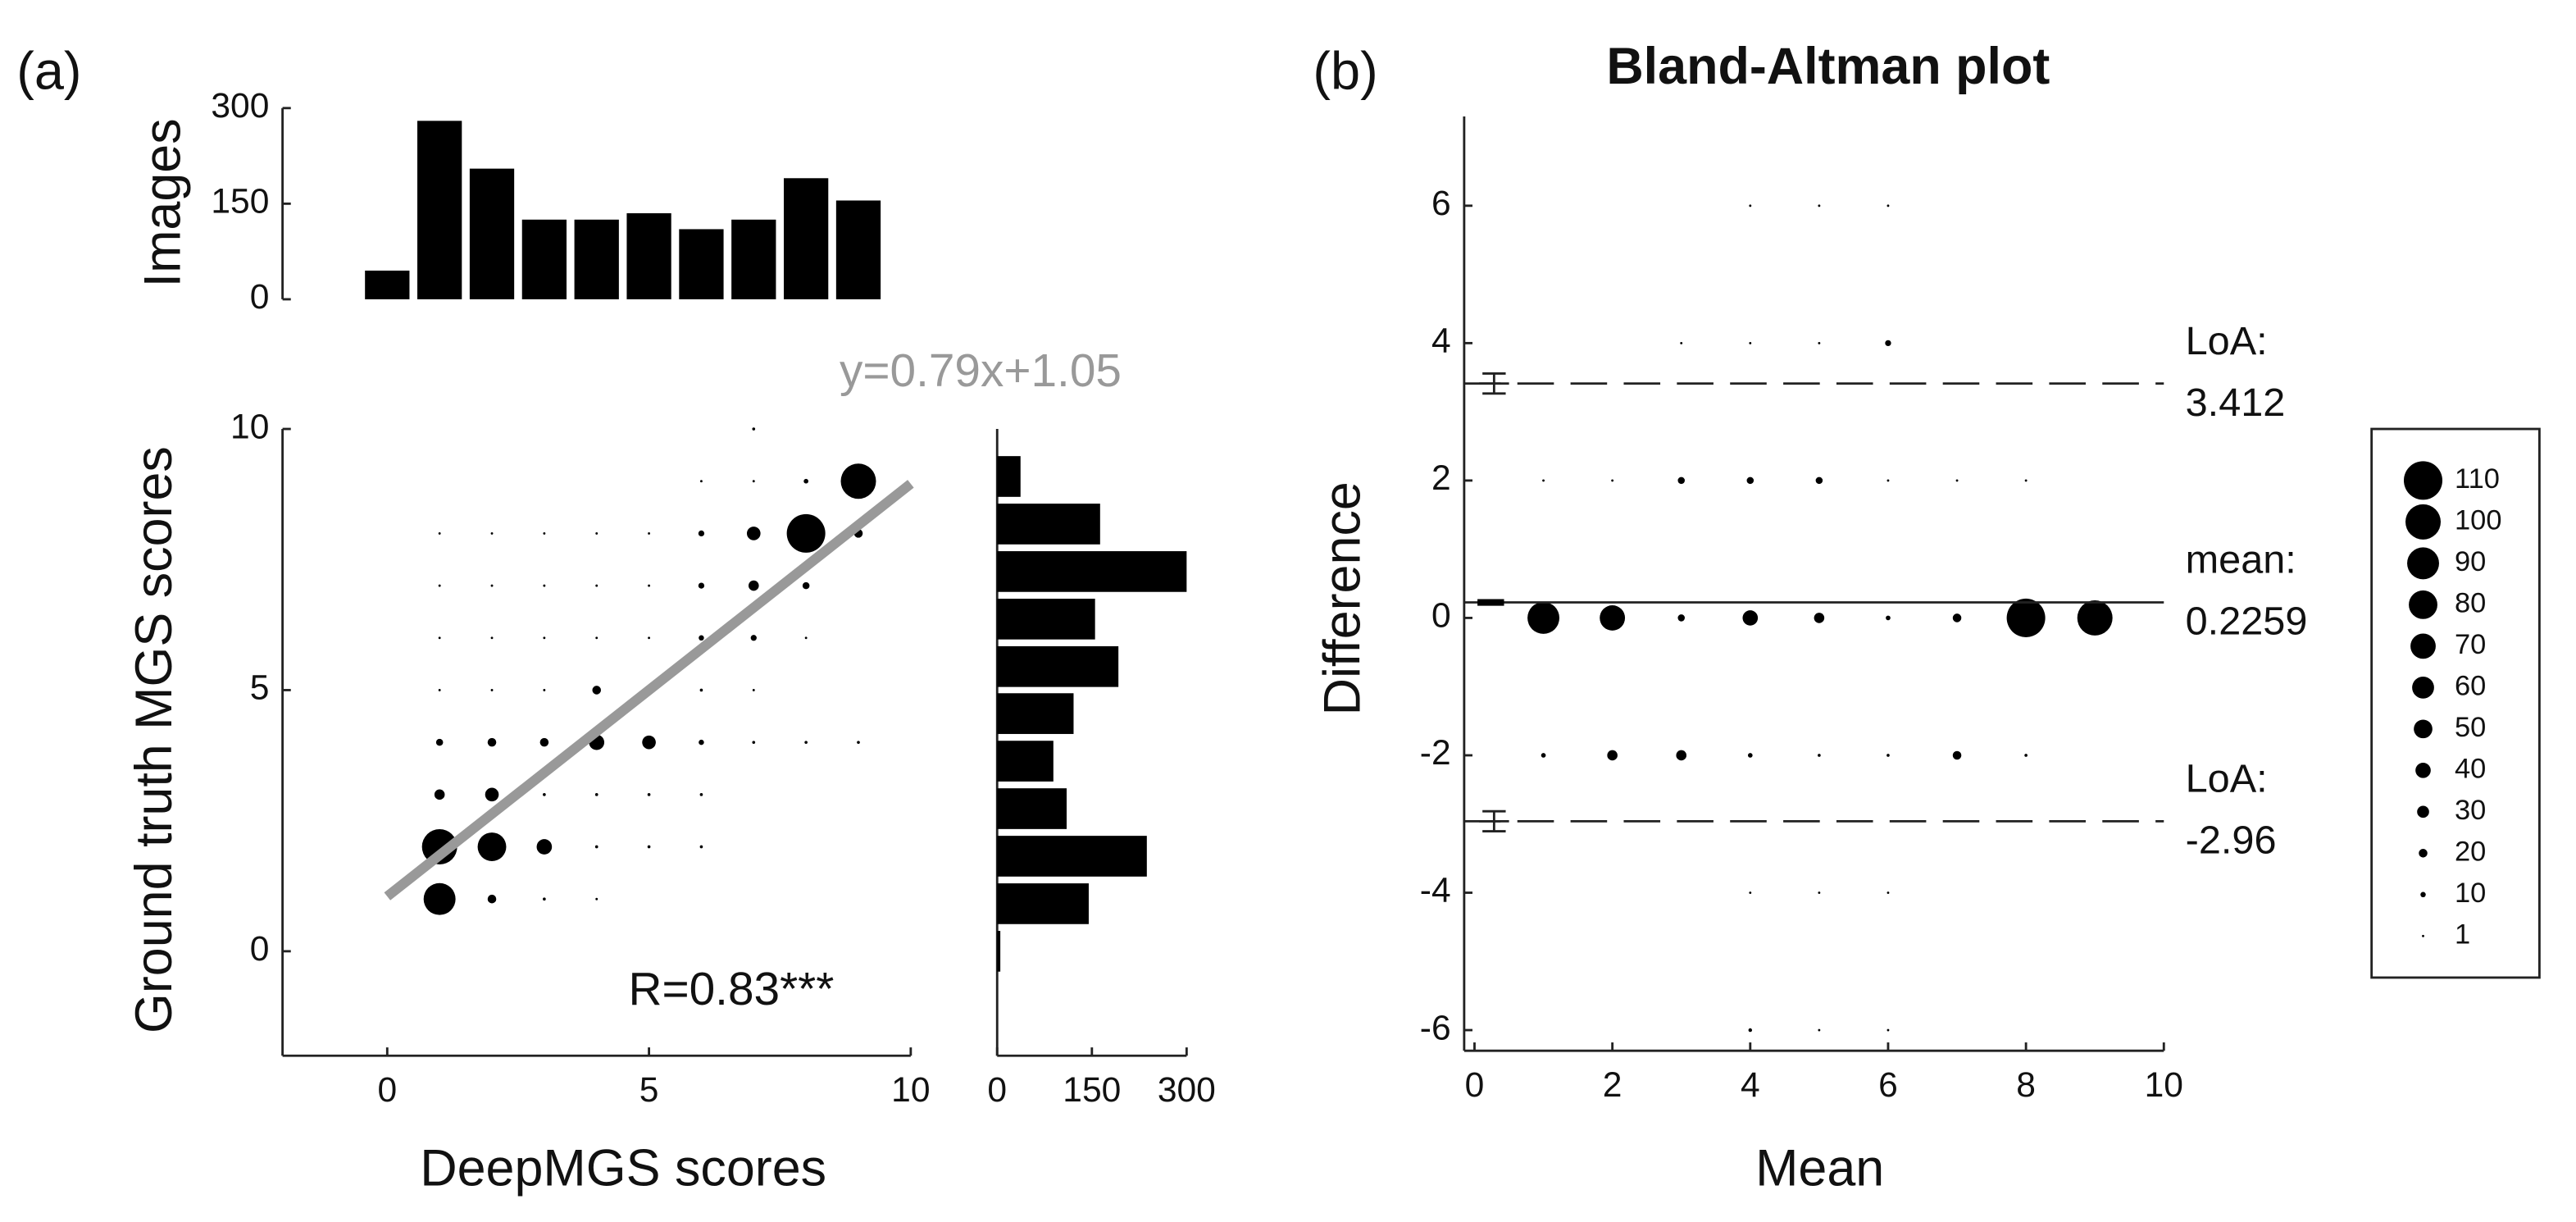  Describe the element at coordinates (162, 202) in the screenshot. I see `y-axis-label: Images` at that location.